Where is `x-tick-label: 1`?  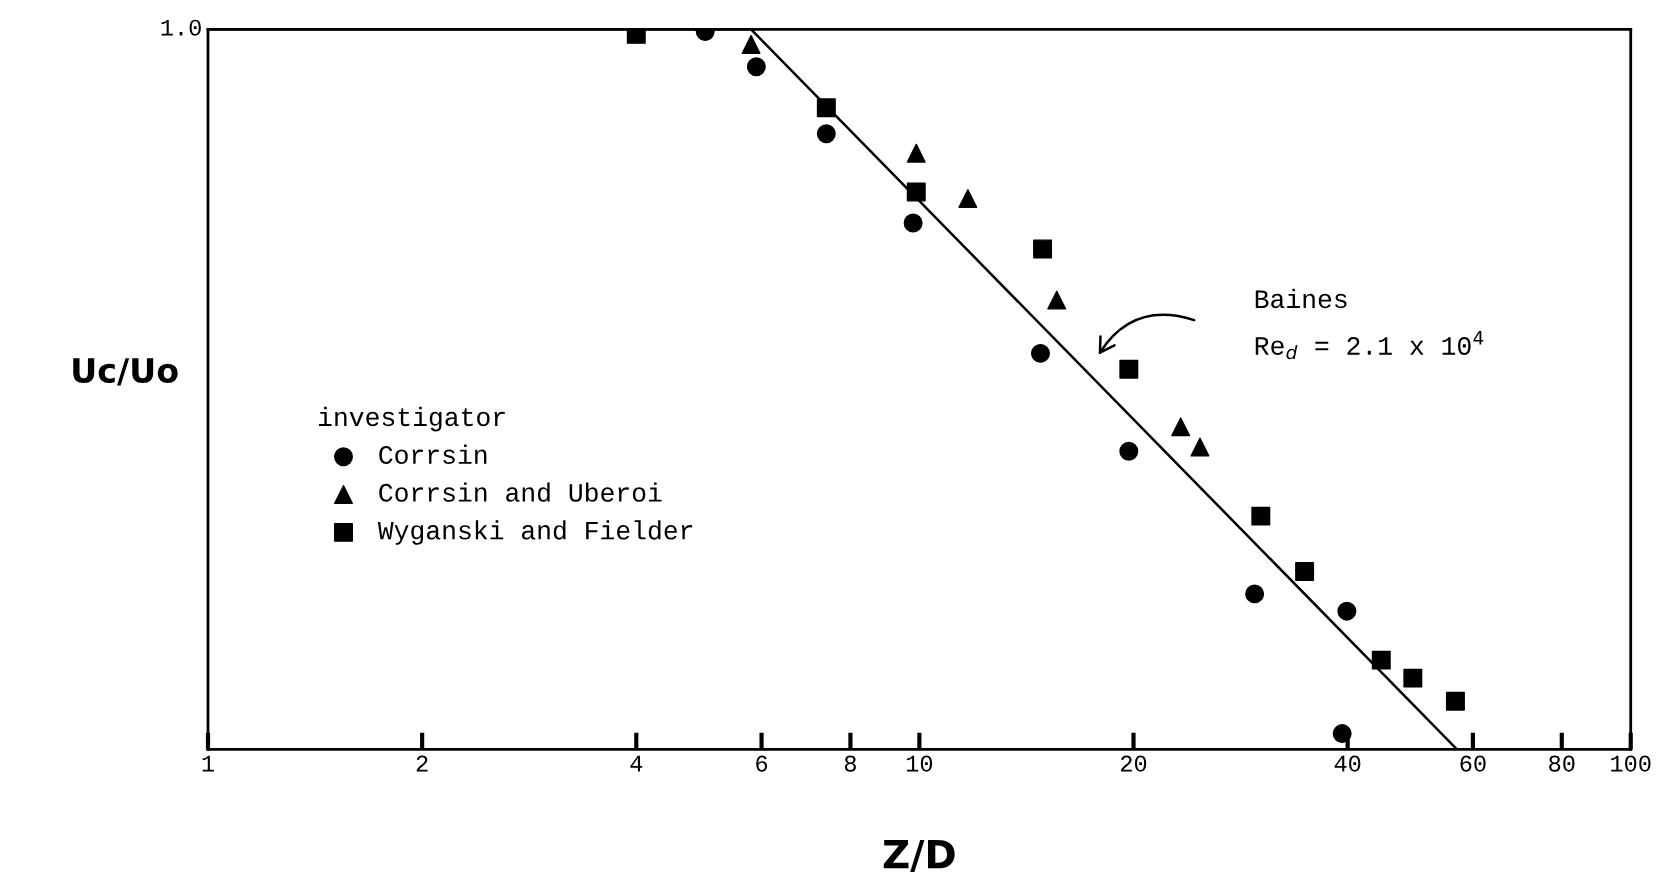 x-tick-label: 1 is located at coordinates (208, 763).